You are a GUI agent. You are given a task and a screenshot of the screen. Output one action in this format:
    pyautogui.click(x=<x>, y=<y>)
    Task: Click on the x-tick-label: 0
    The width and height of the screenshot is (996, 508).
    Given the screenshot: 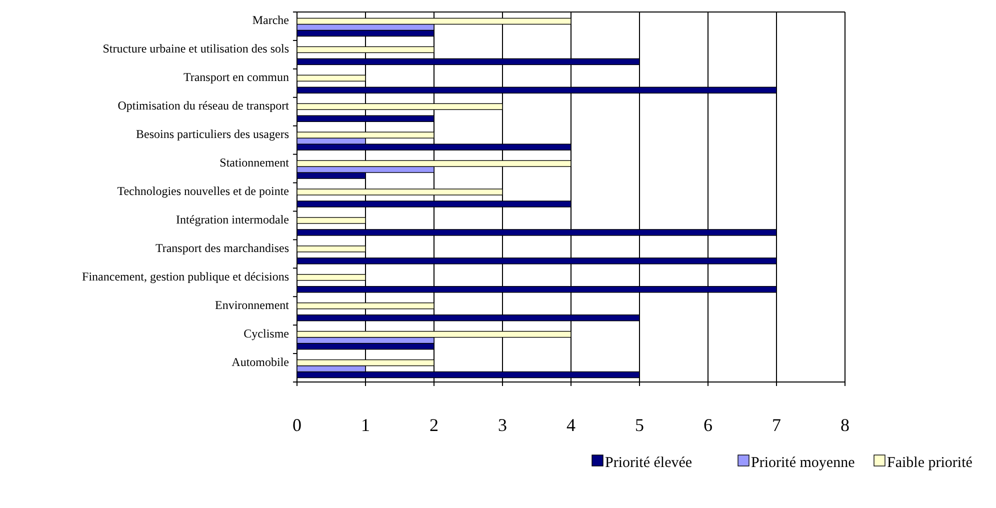 What is the action you would take?
    pyautogui.click(x=297, y=425)
    